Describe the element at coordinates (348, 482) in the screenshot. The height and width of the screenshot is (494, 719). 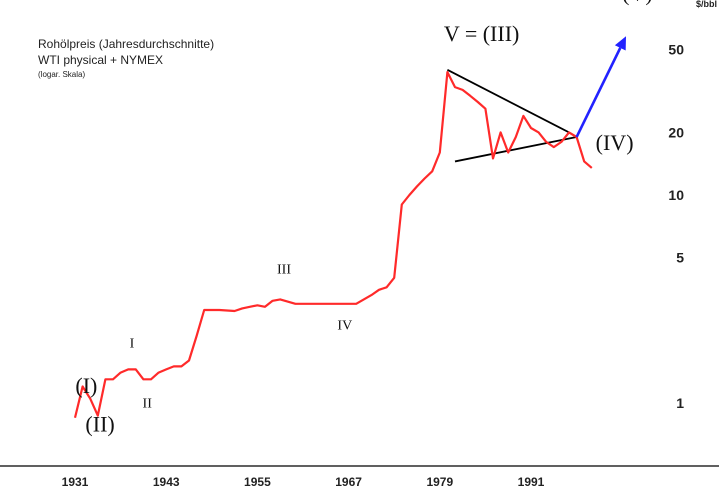
I see `x-tick-label: 1967` at that location.